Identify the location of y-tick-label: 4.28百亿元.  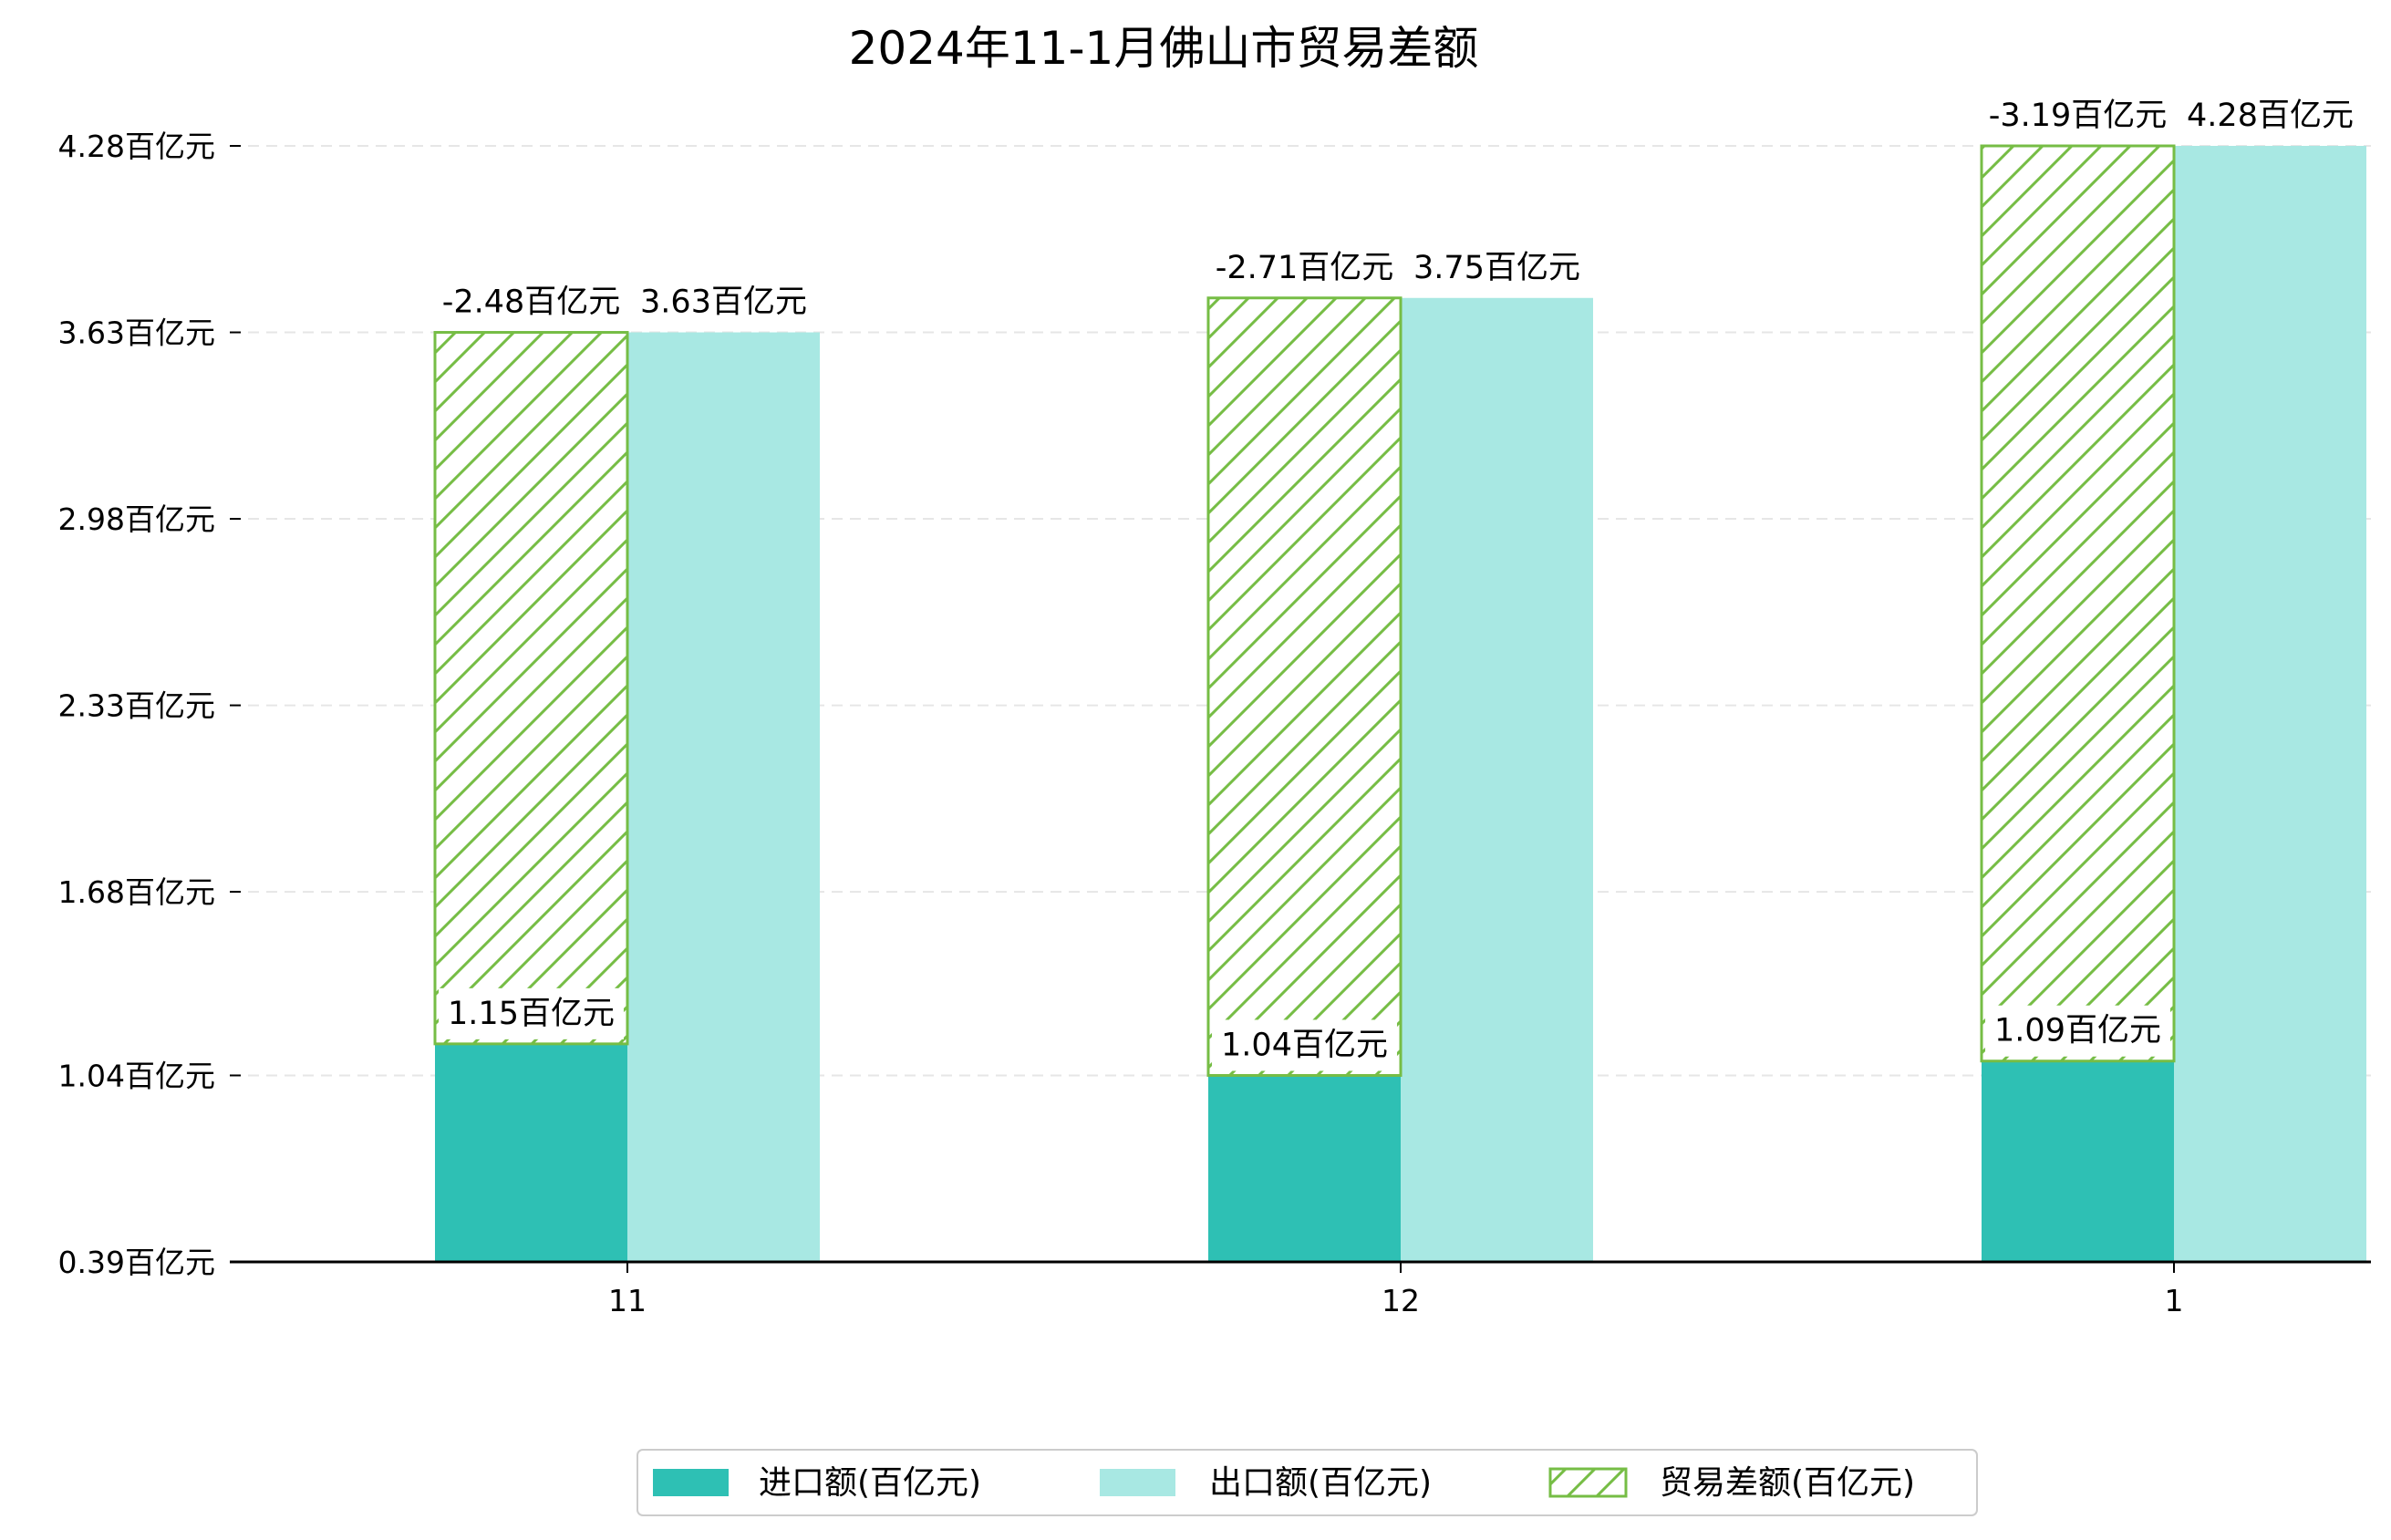
(136, 146).